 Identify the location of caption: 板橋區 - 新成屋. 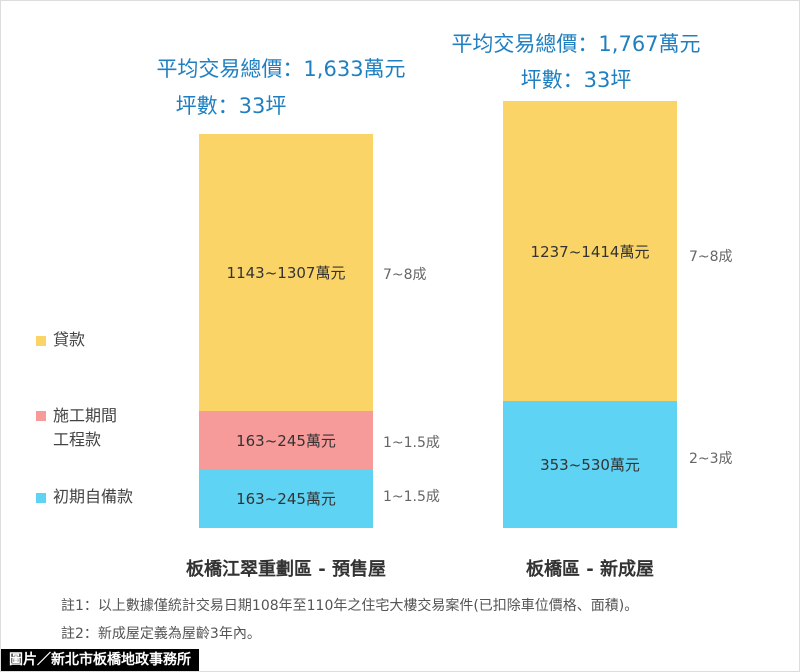
(590, 569).